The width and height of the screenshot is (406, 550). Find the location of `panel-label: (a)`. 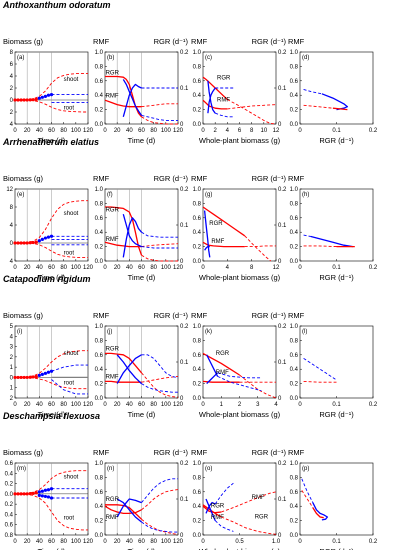

panel-label: (a) is located at coordinates (20, 58).